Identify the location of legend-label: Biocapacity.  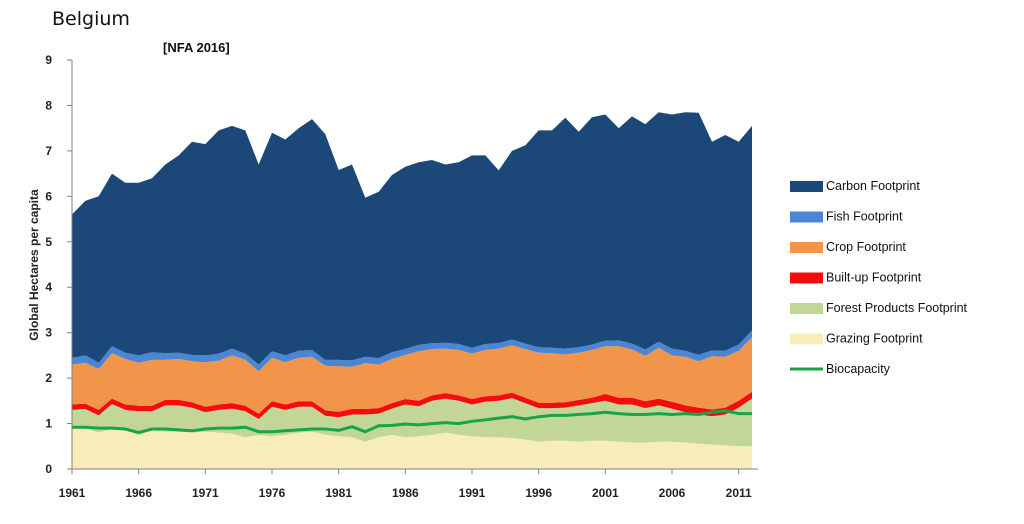
(858, 369).